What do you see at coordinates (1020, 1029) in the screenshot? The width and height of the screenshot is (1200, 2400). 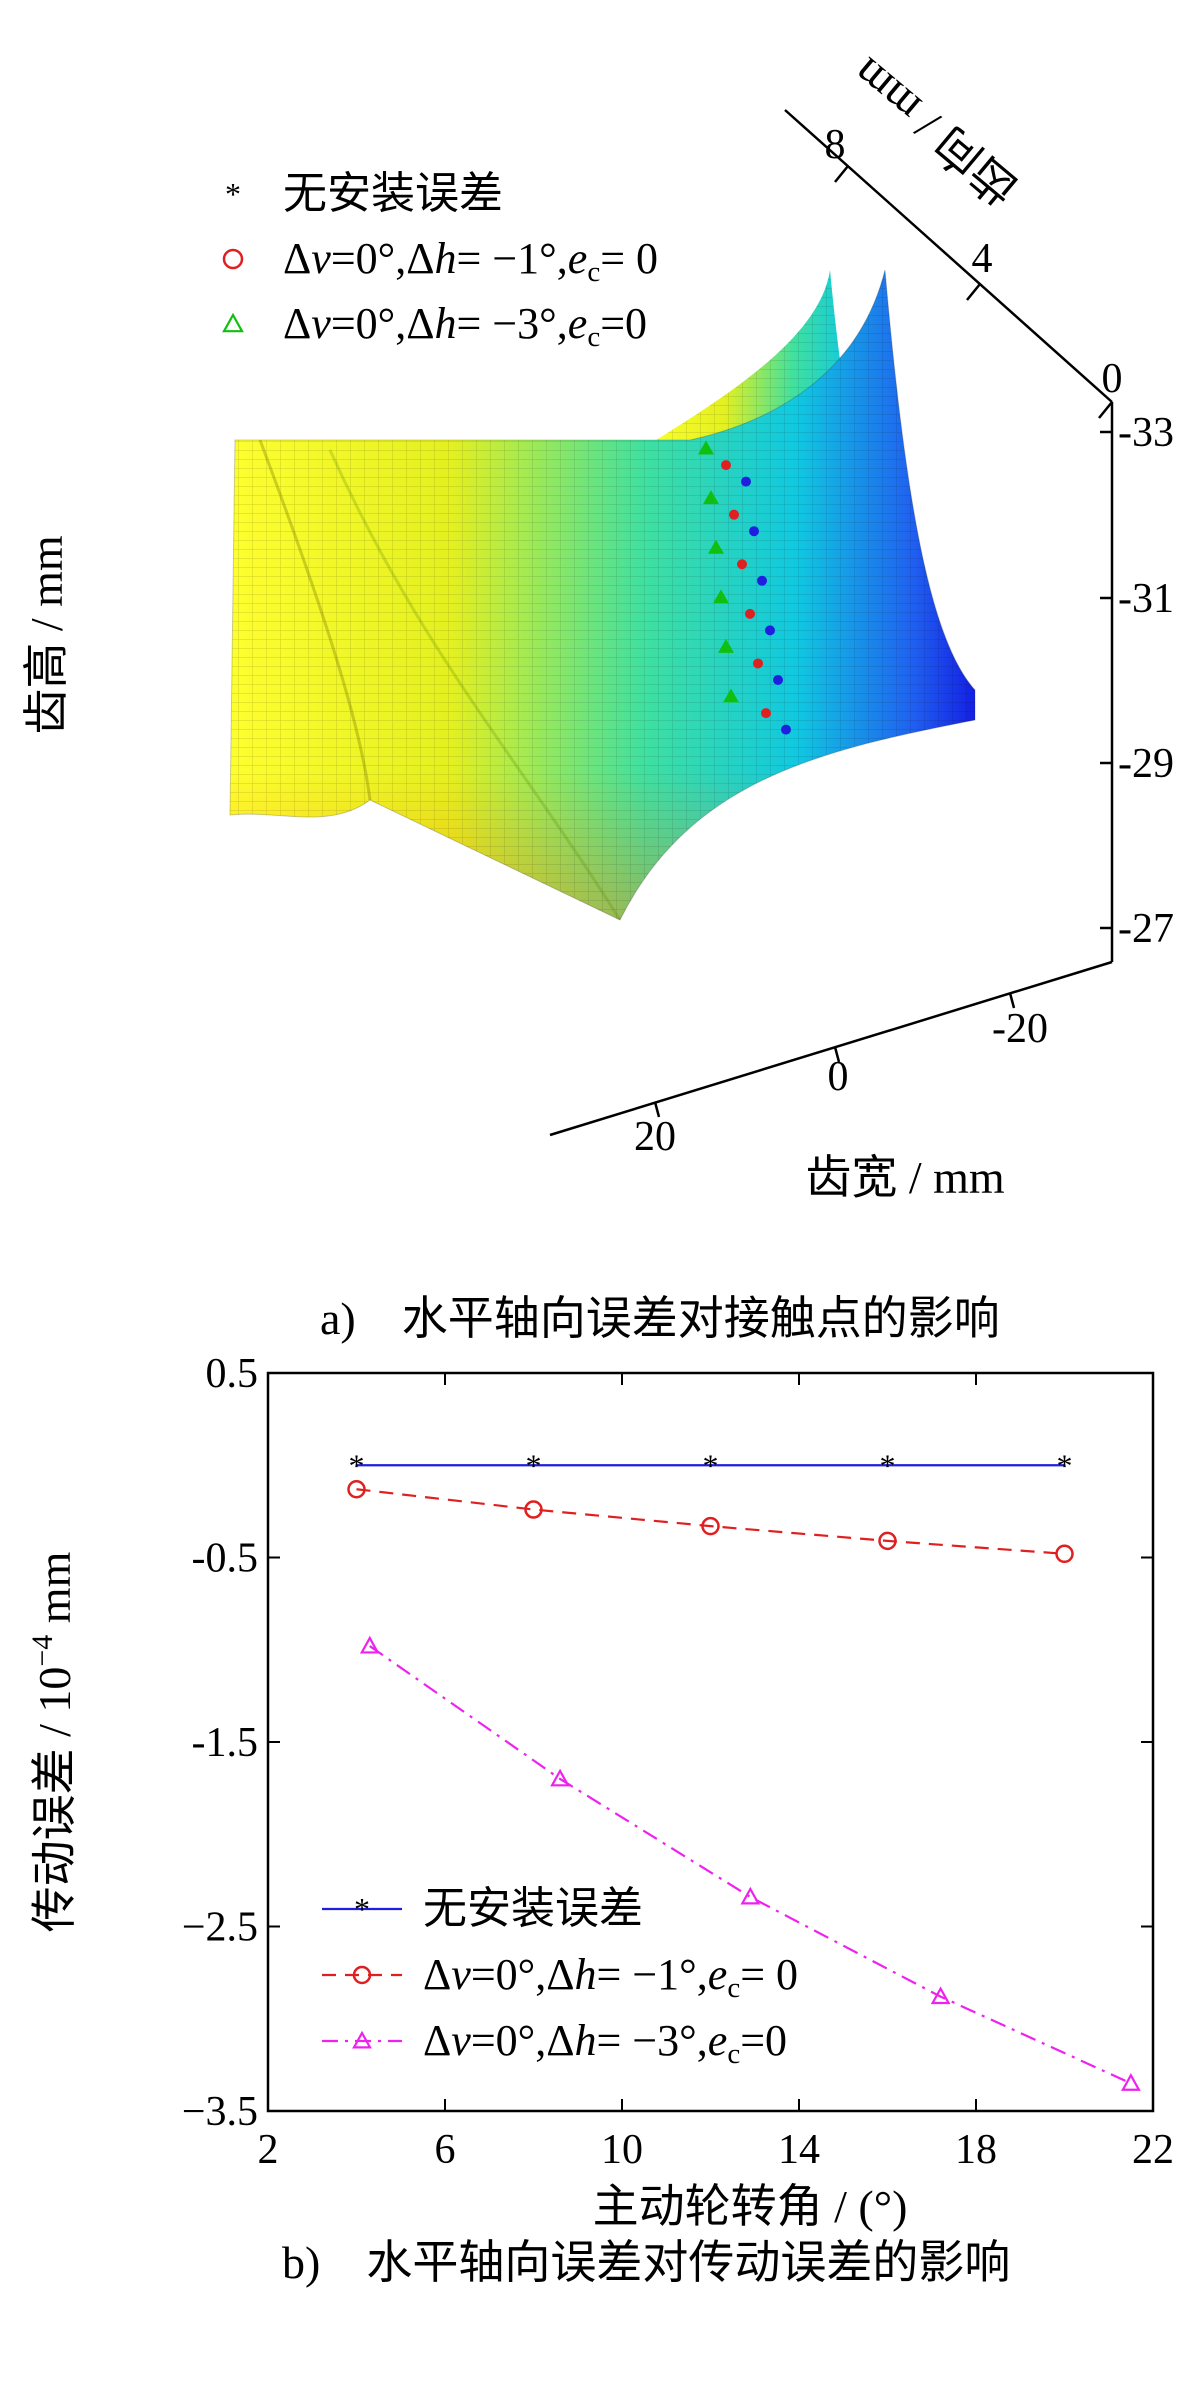 I see `width-tick-label: -20` at bounding box center [1020, 1029].